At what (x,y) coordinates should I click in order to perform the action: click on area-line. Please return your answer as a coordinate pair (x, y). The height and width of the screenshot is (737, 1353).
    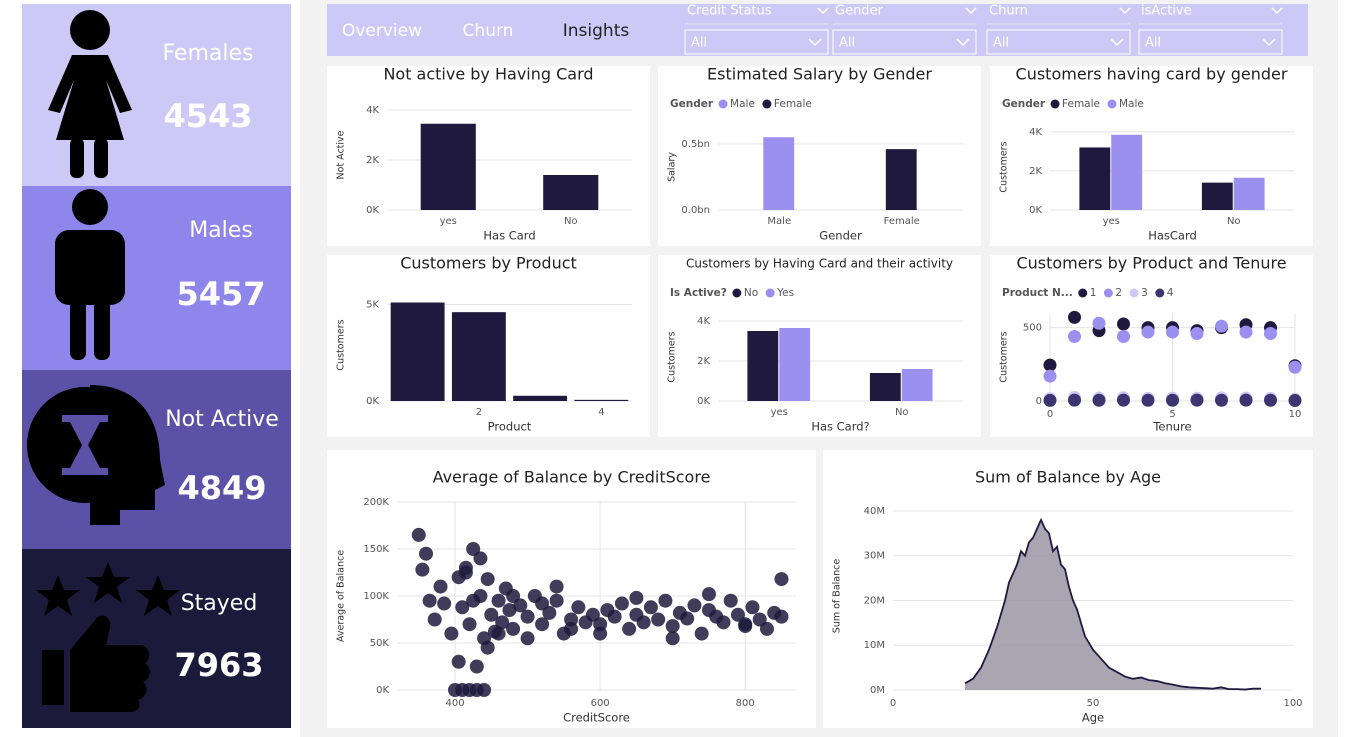
    Looking at the image, I should click on (1112, 604).